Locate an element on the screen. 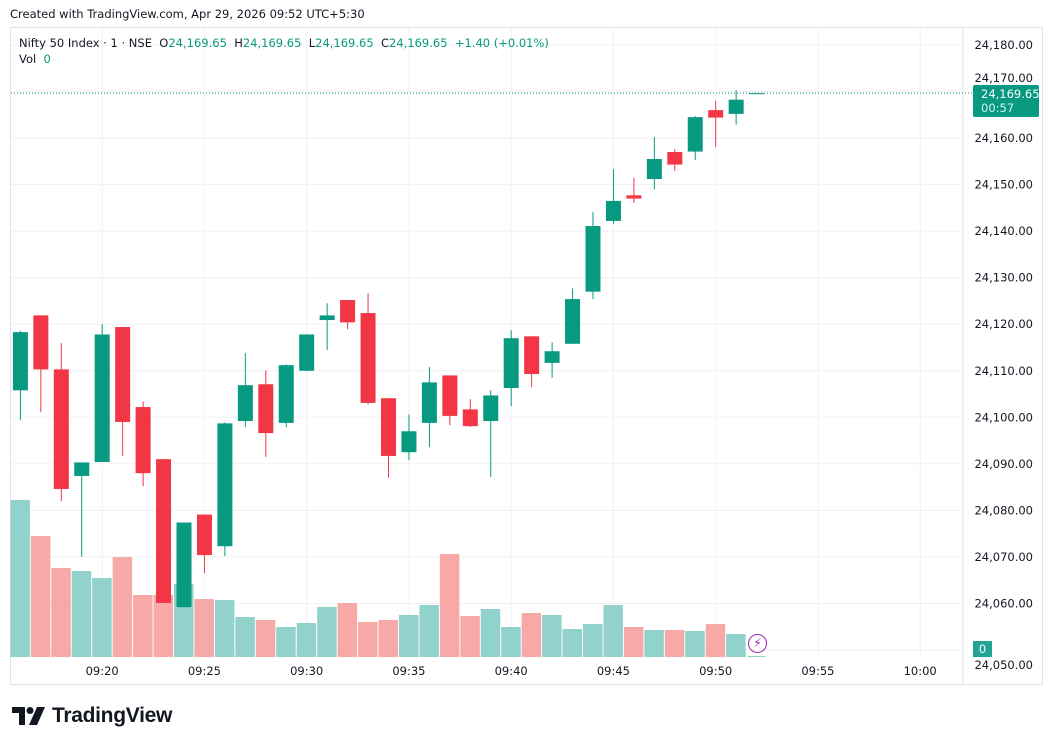 The image size is (1054, 745). price-tick-label: 24,120.00 is located at coordinates (1003, 324).